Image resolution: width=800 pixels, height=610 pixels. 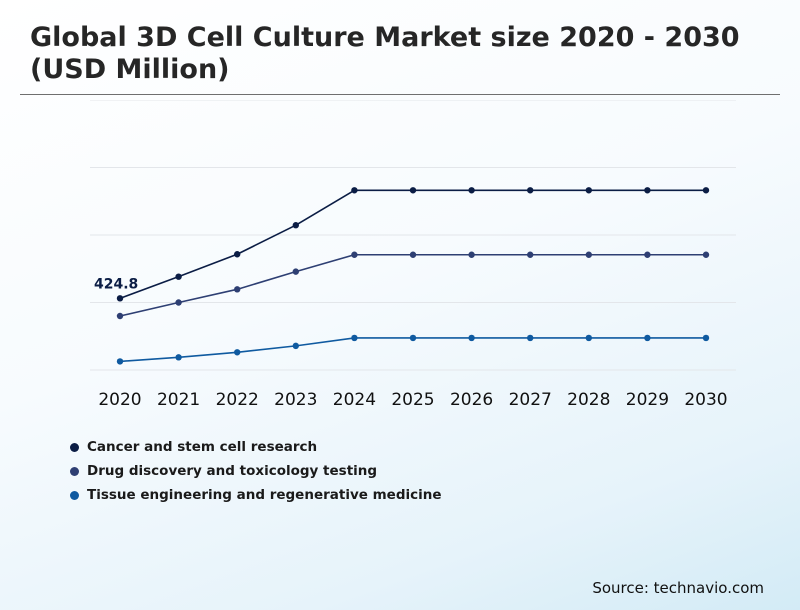 I want to click on data-point-s1-2020, so click(x=120, y=298).